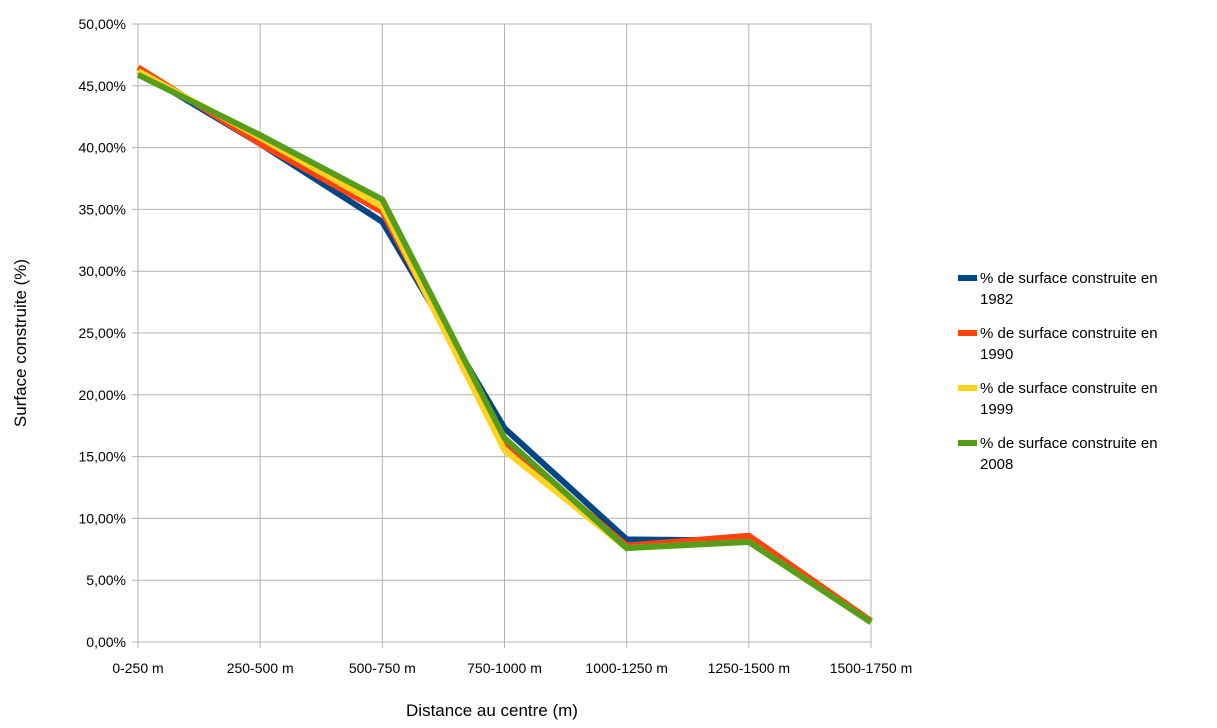 This screenshot has width=1217, height=728. I want to click on y-tick-label: 5,00%, so click(106, 580).